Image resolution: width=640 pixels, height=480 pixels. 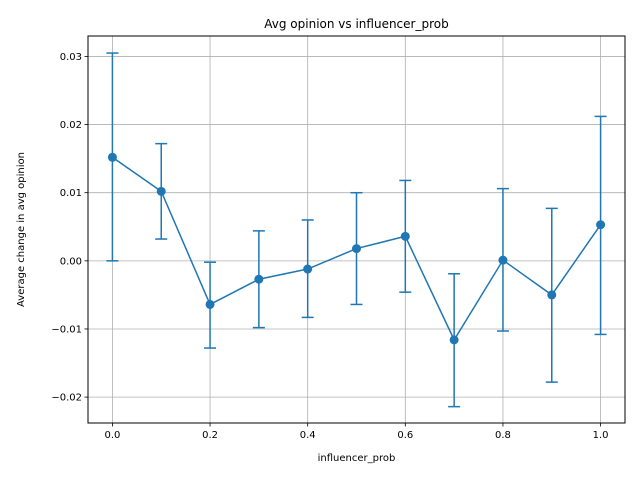 What do you see at coordinates (71, 125) in the screenshot?
I see `y-tick-label: 0.02` at bounding box center [71, 125].